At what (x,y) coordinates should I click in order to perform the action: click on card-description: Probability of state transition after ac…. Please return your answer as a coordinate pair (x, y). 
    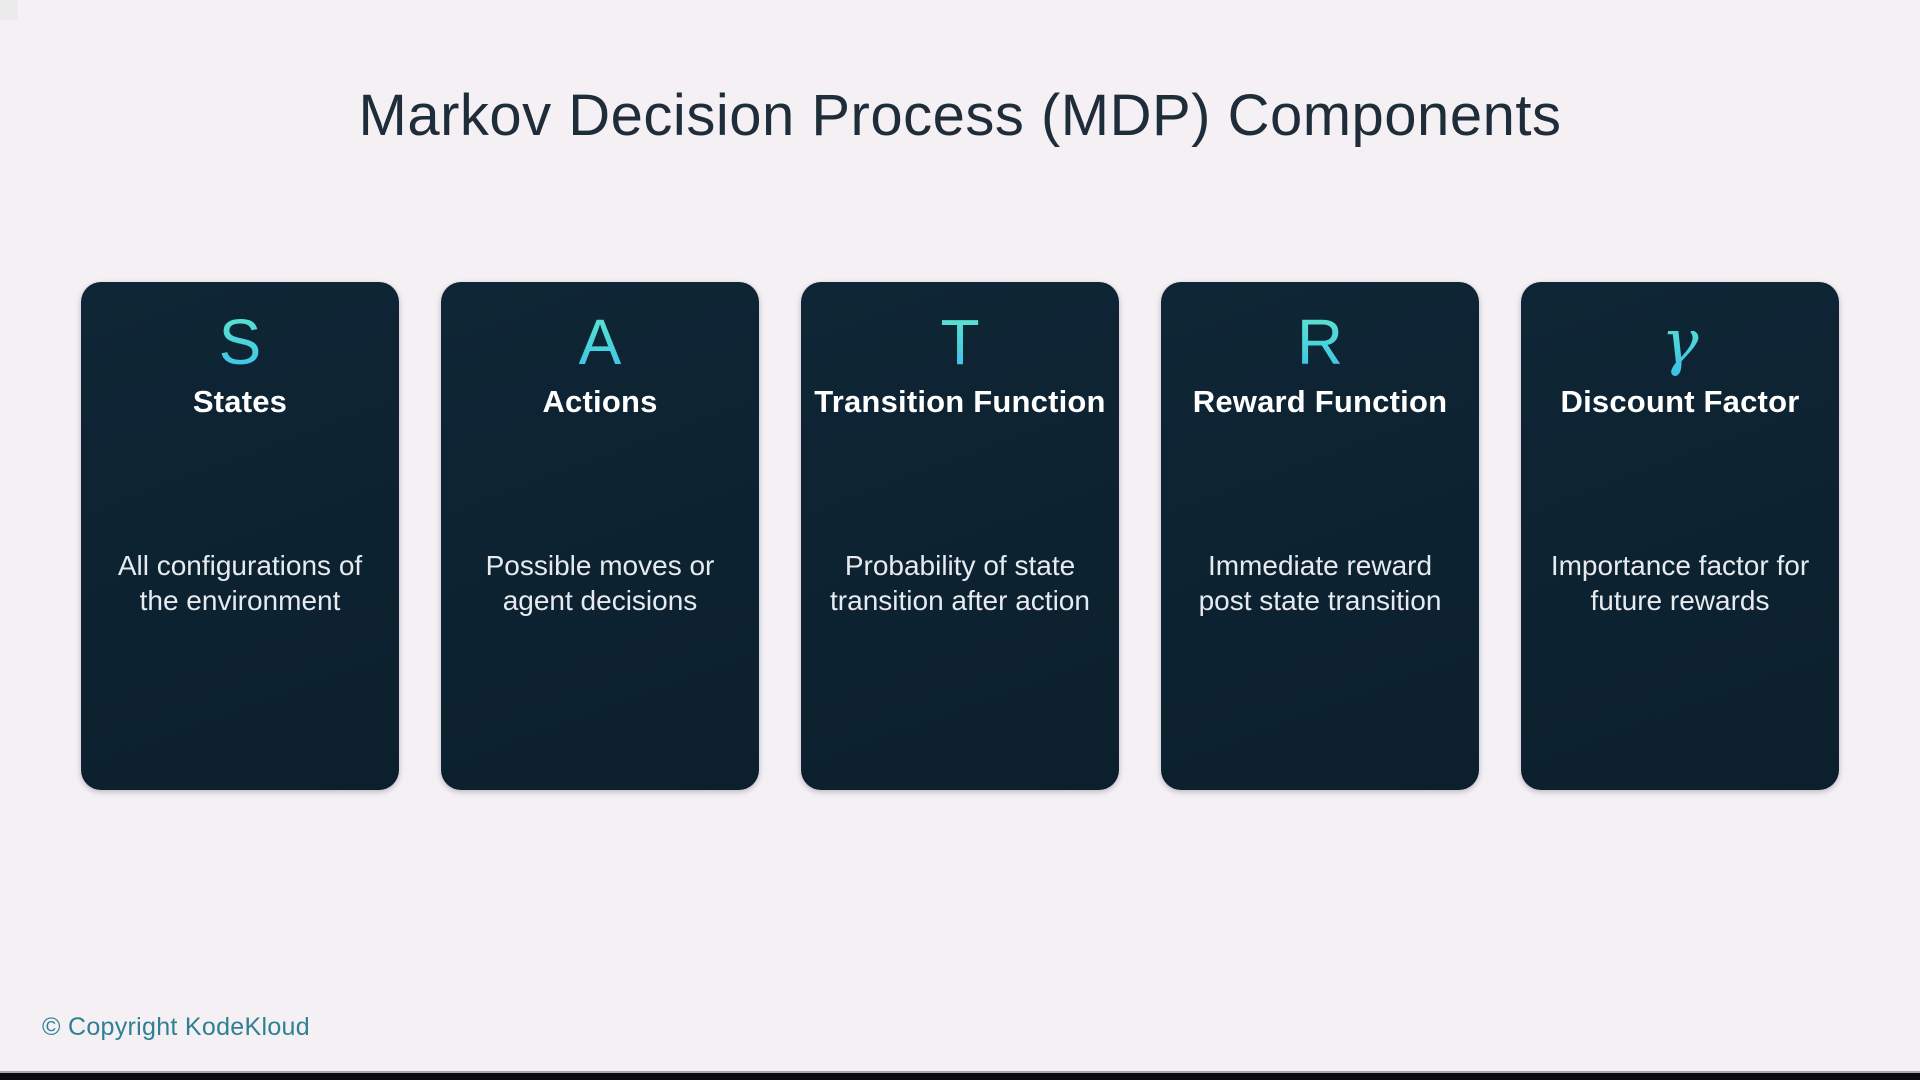
    Looking at the image, I should click on (960, 583).